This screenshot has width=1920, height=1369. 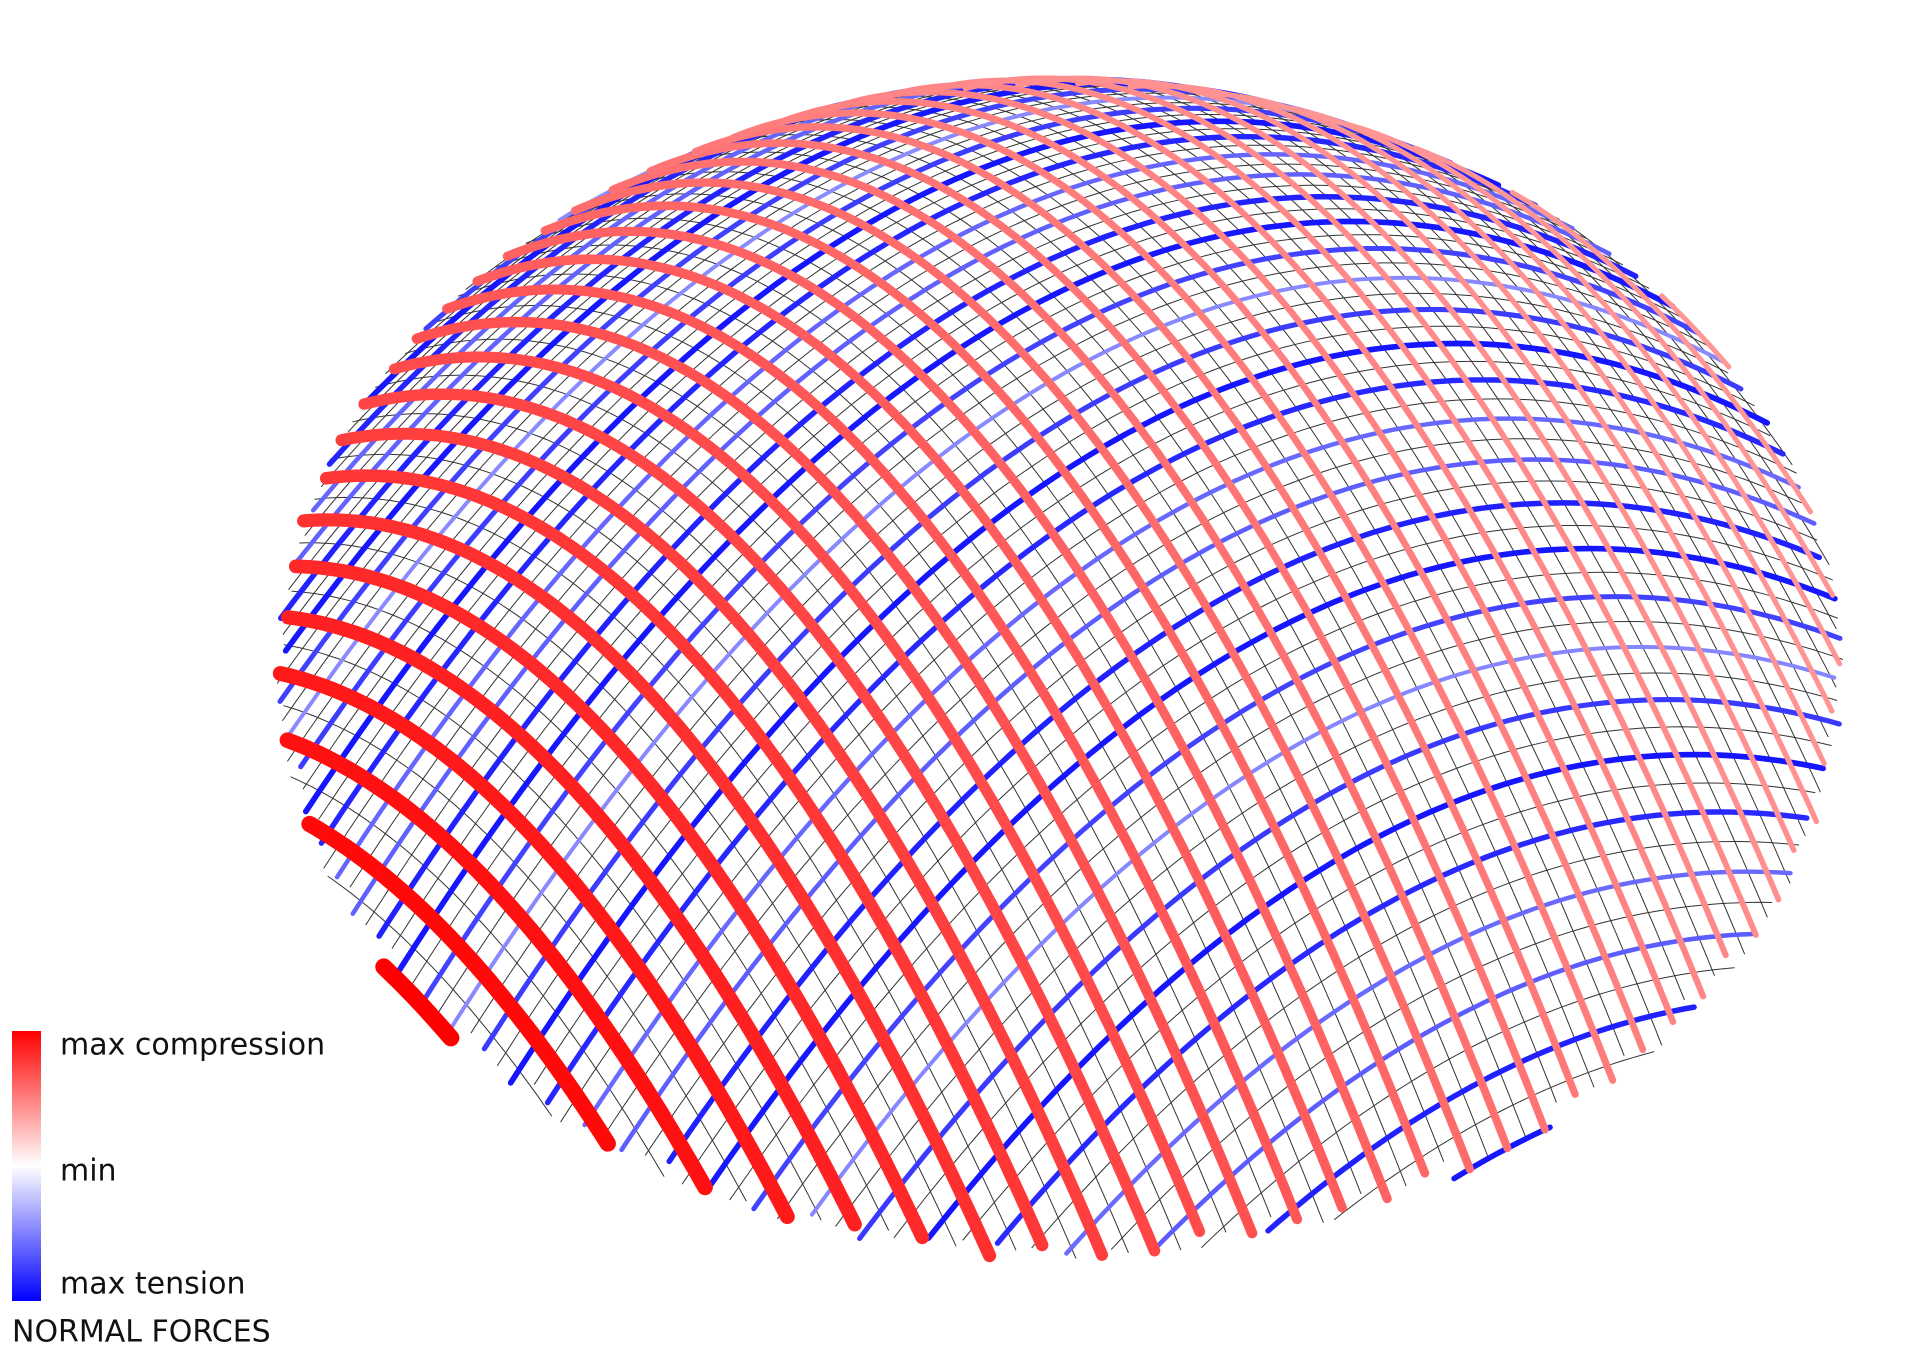 I want to click on legend-label: min, so click(x=88, y=1171).